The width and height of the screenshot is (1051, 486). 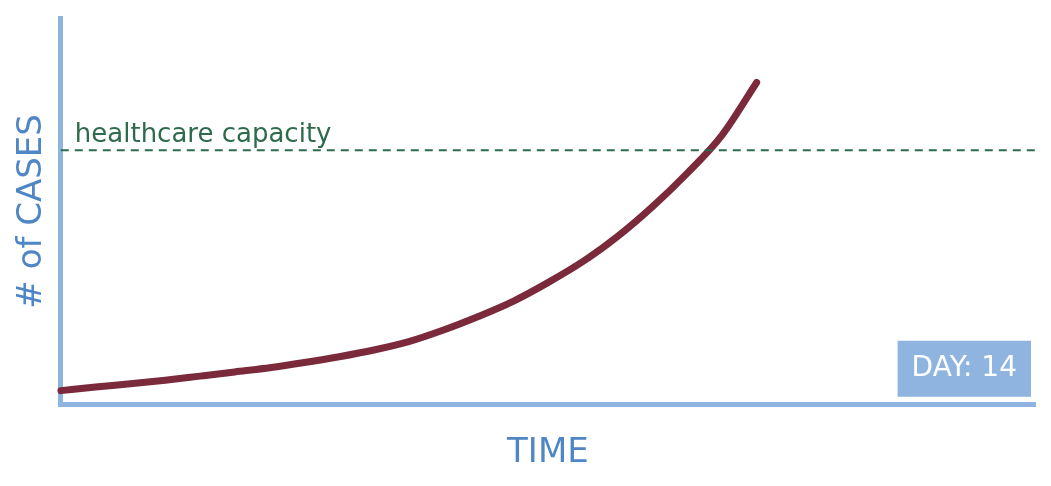 What do you see at coordinates (203, 132) in the screenshot?
I see `ref-line-label: healthcare capacity` at bounding box center [203, 132].